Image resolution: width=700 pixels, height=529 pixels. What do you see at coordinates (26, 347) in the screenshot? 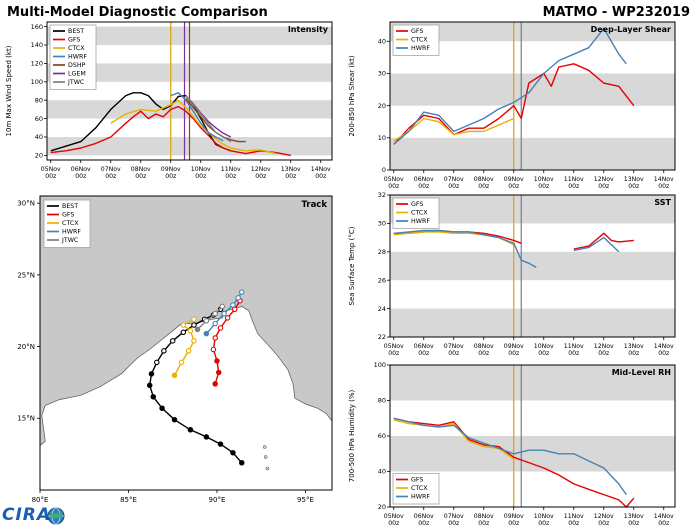
I see `lat-tick: 20°N` at bounding box center [26, 347].